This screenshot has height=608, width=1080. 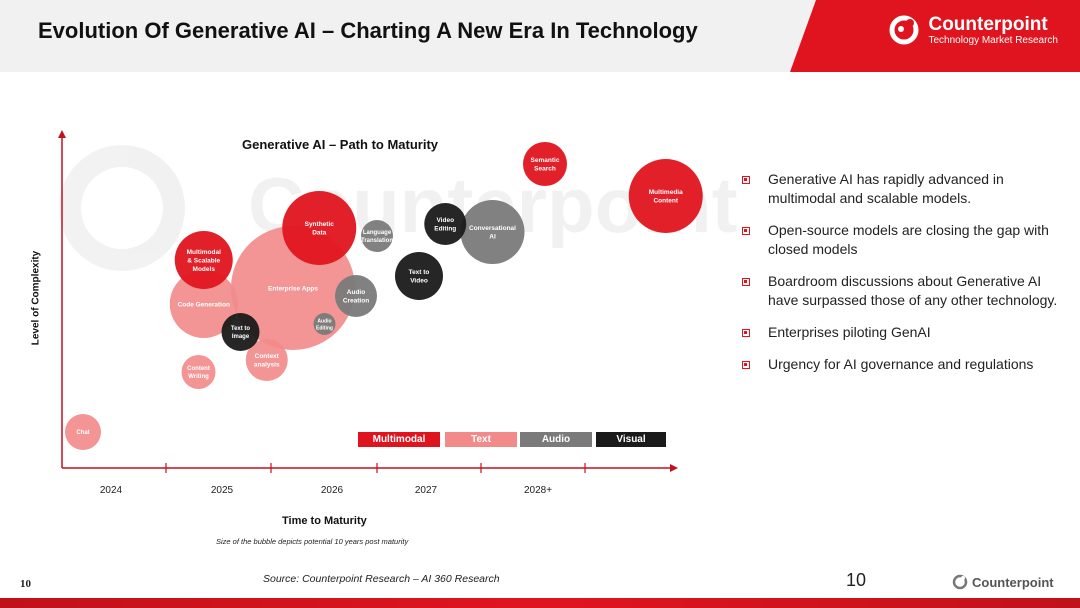 I want to click on bubble-label: Synthetic, so click(x=320, y=224).